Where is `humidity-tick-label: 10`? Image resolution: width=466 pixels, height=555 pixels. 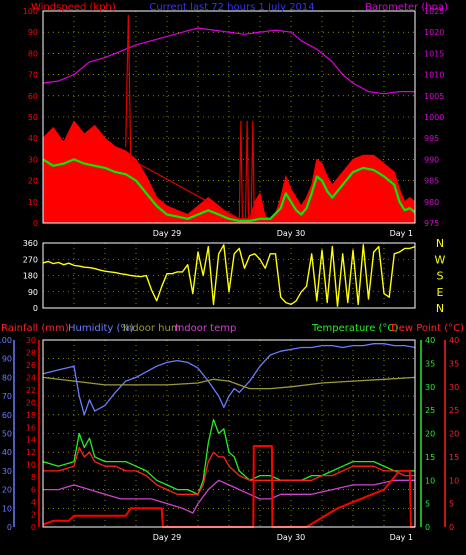
humidity-tick-label: 10 is located at coordinates (7, 508).